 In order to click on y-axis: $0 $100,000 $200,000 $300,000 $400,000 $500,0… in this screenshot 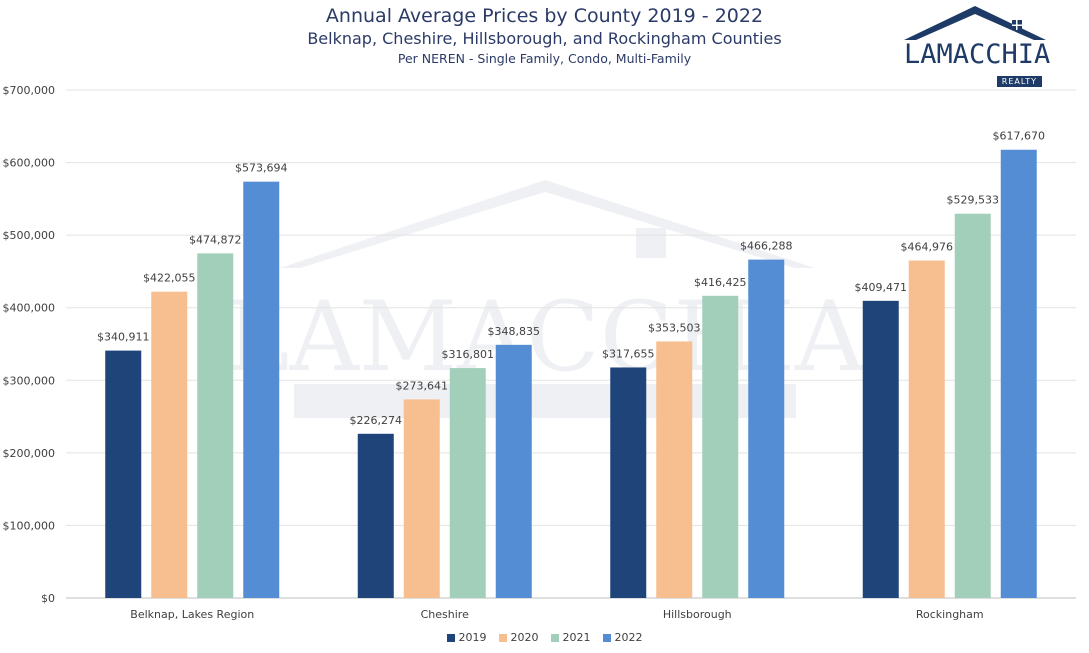, I will do `click(29, 344)`.